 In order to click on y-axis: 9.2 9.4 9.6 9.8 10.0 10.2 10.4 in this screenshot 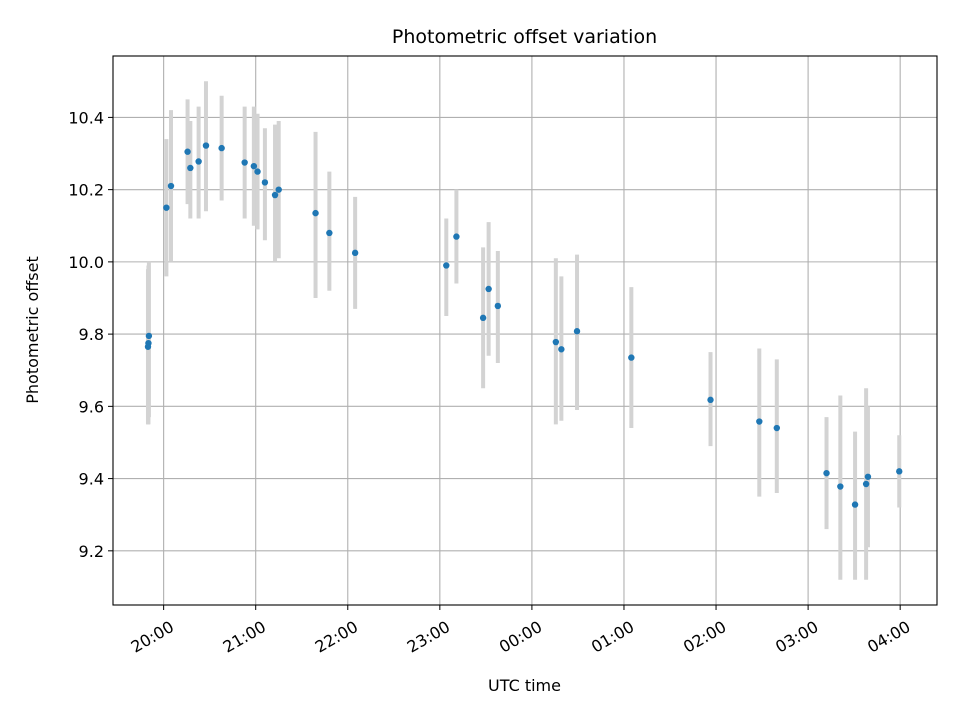, I will do `click(90, 334)`.